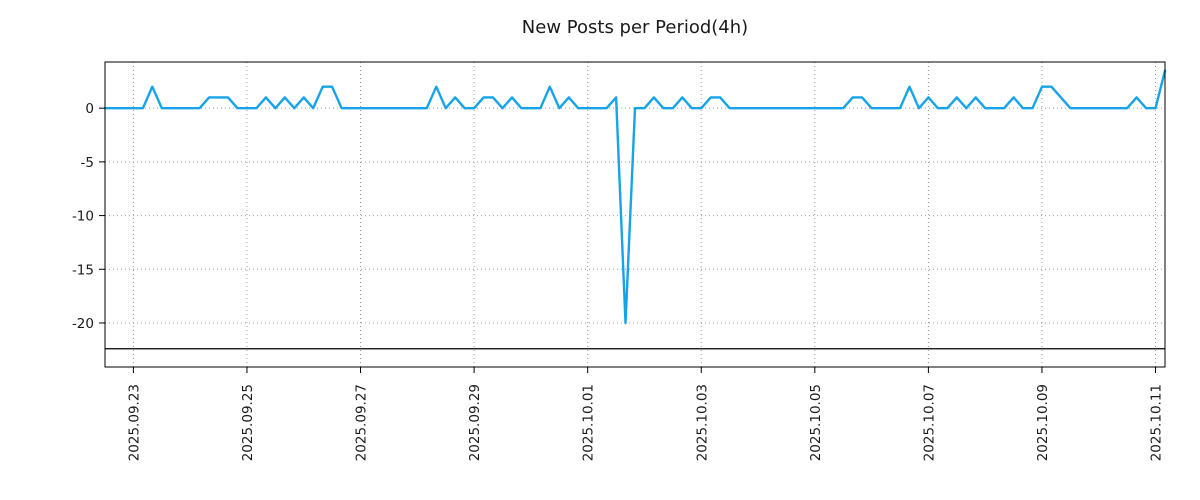 This screenshot has height=500, width=1200. What do you see at coordinates (702, 422) in the screenshot?
I see `x-tick-label: 2025.10.03` at bounding box center [702, 422].